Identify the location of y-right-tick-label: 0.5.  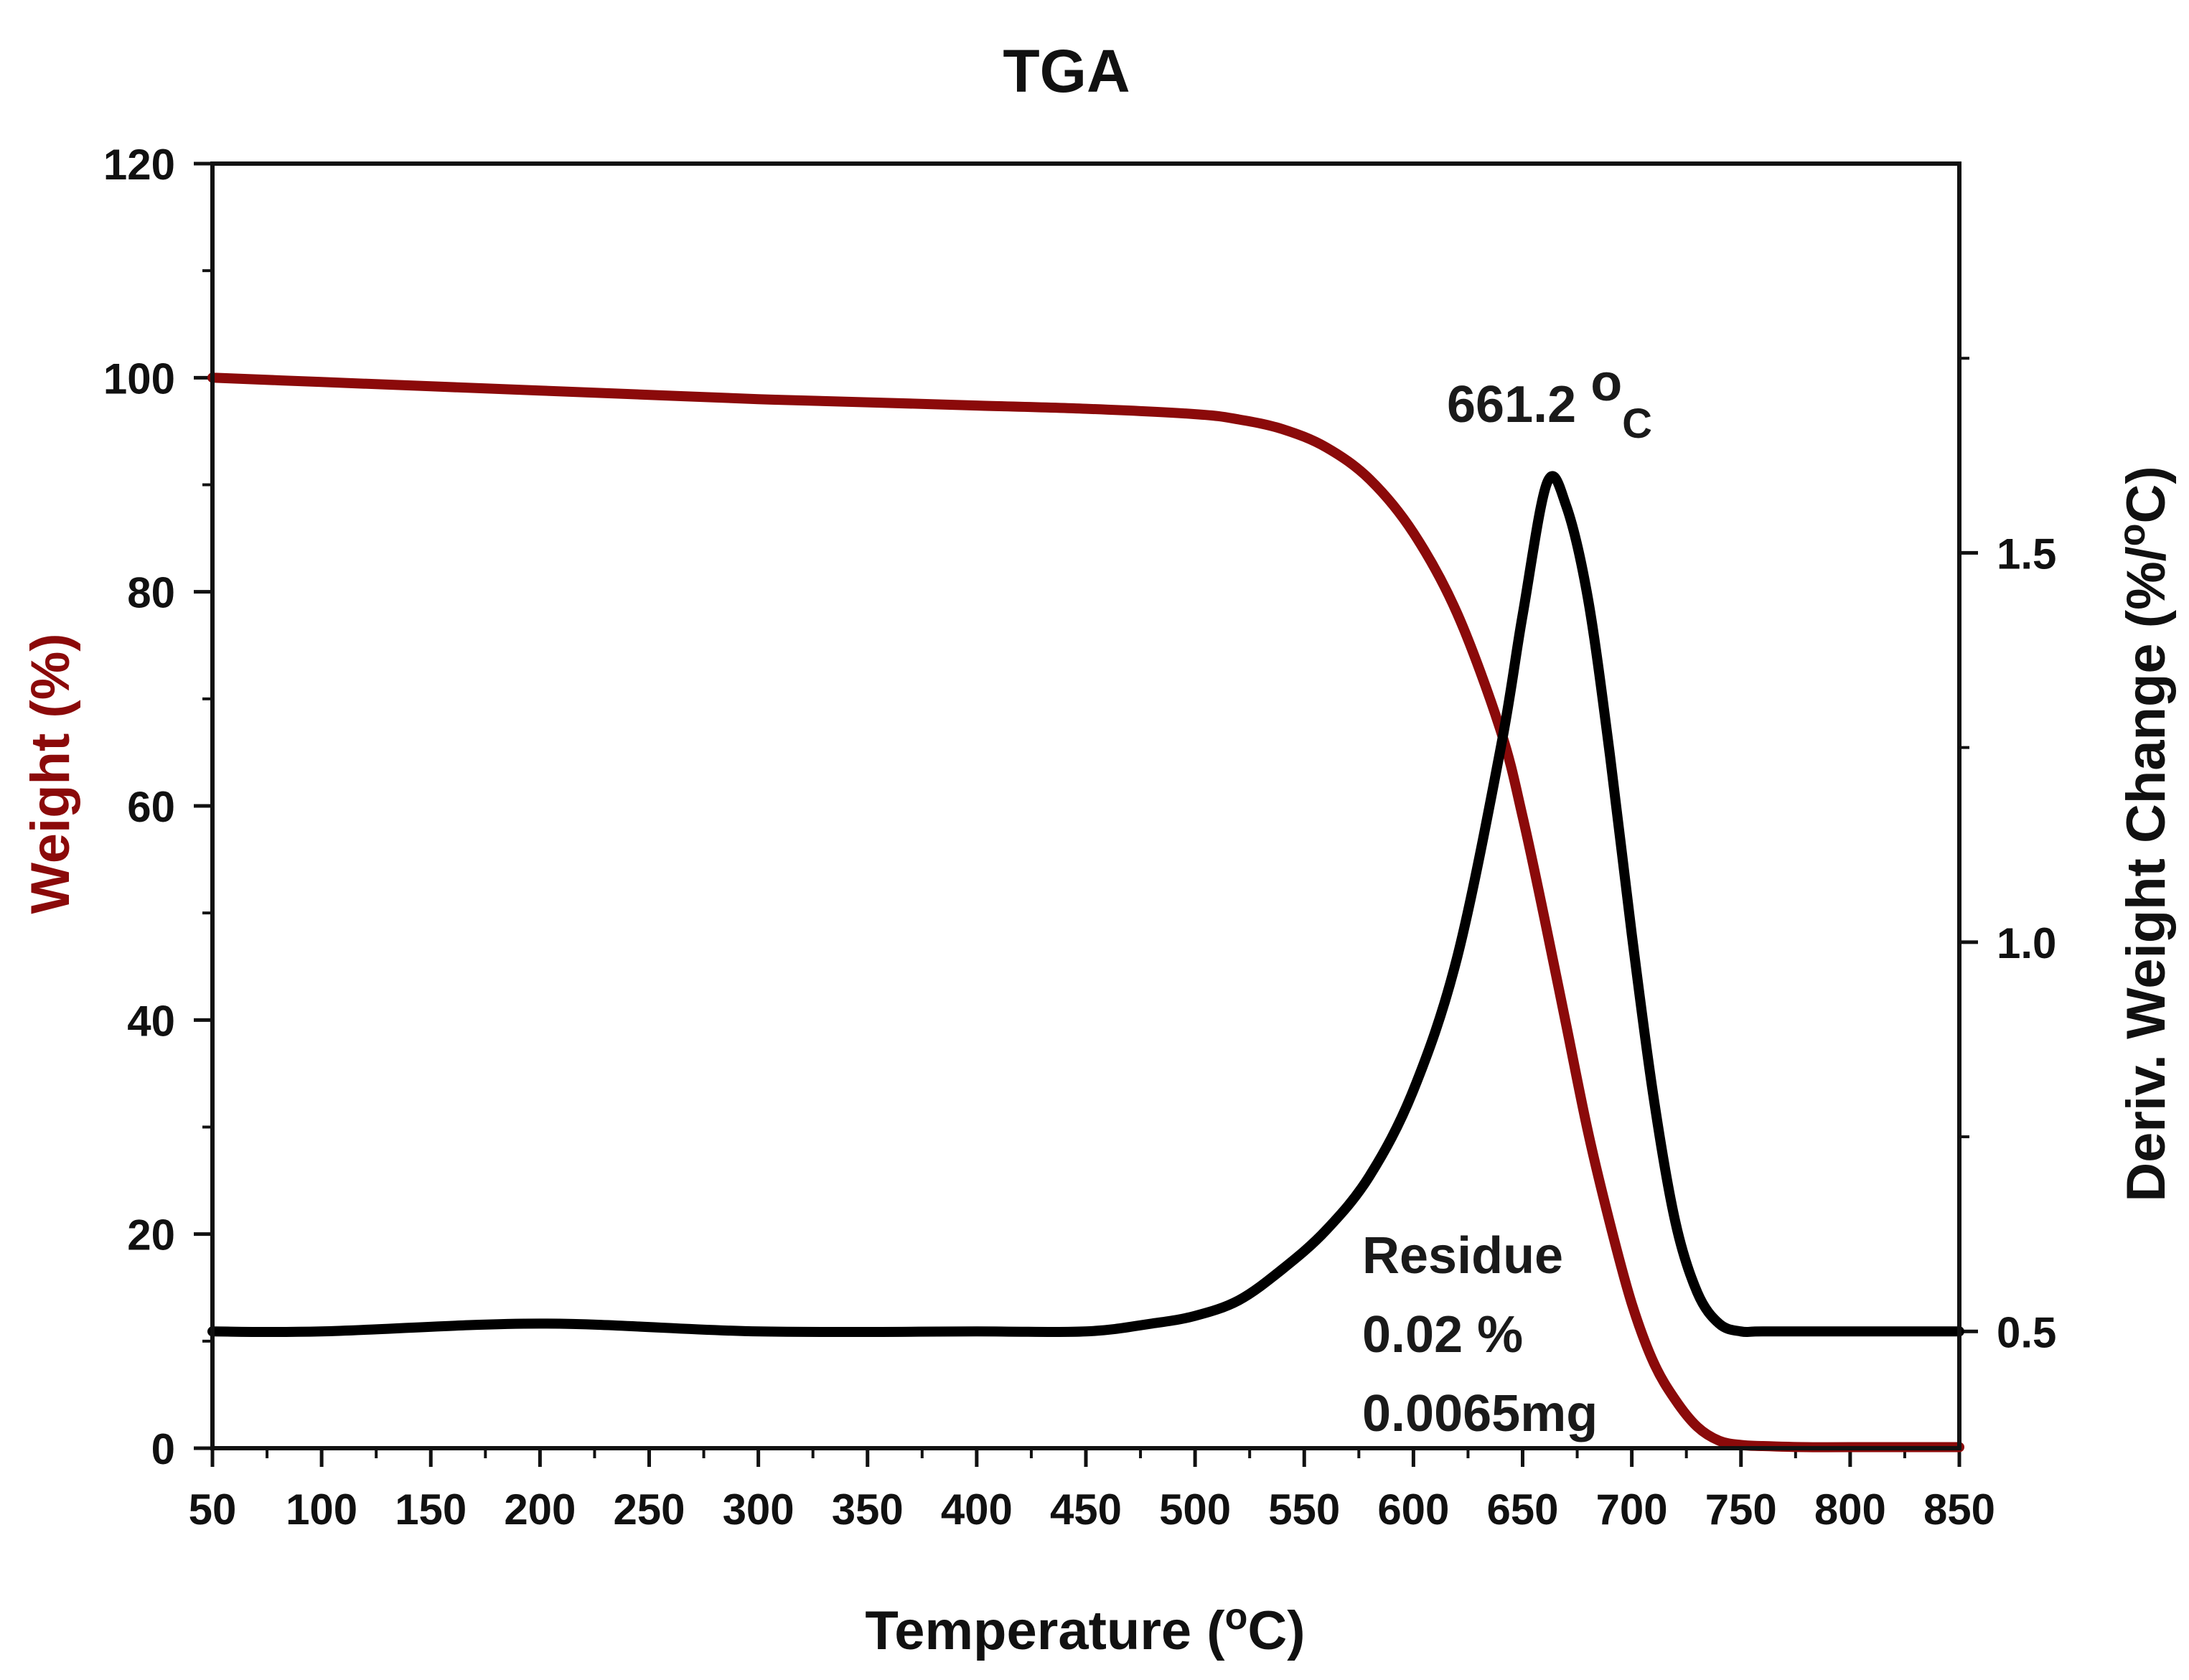
(2027, 1332).